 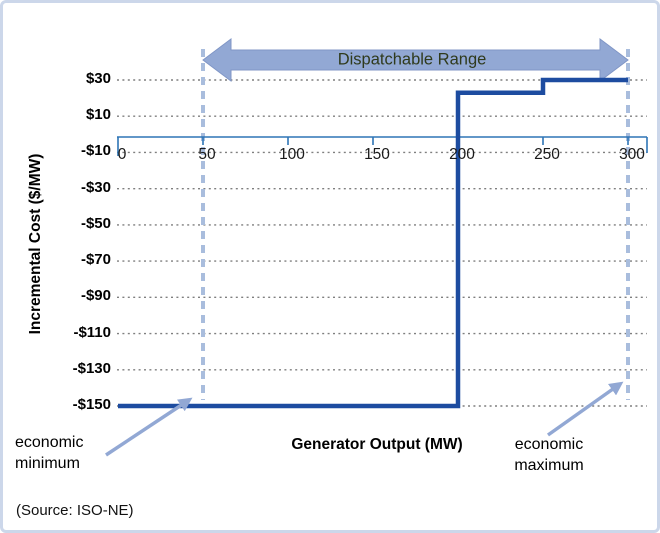 What do you see at coordinates (91, 368) in the screenshot?
I see `y-tick-label: -$130` at bounding box center [91, 368].